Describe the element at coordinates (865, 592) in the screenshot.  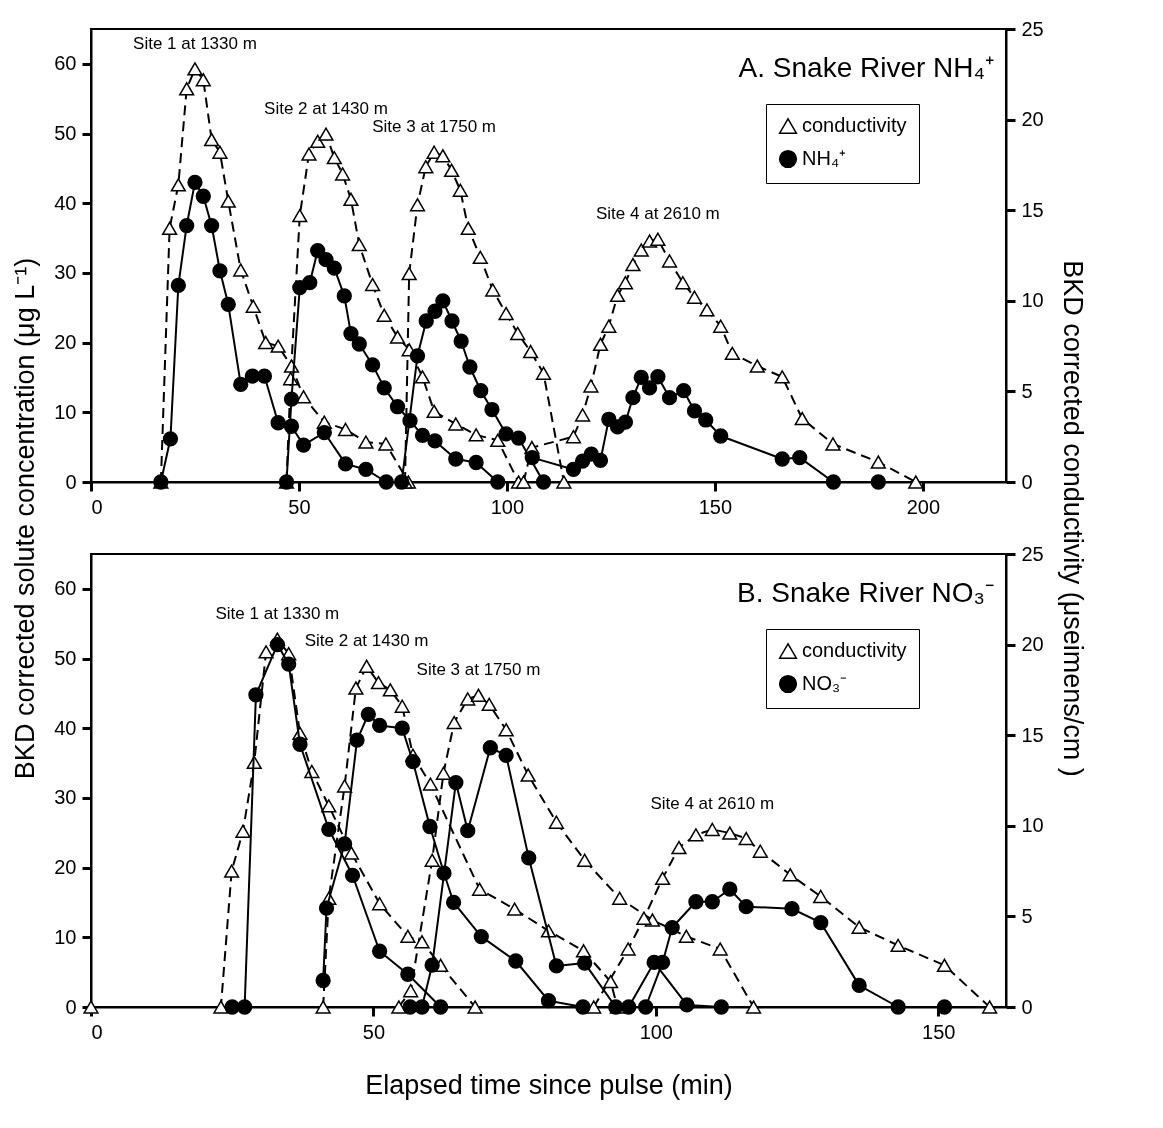
I see `text: B. Snake River NO₃⁻` at that location.